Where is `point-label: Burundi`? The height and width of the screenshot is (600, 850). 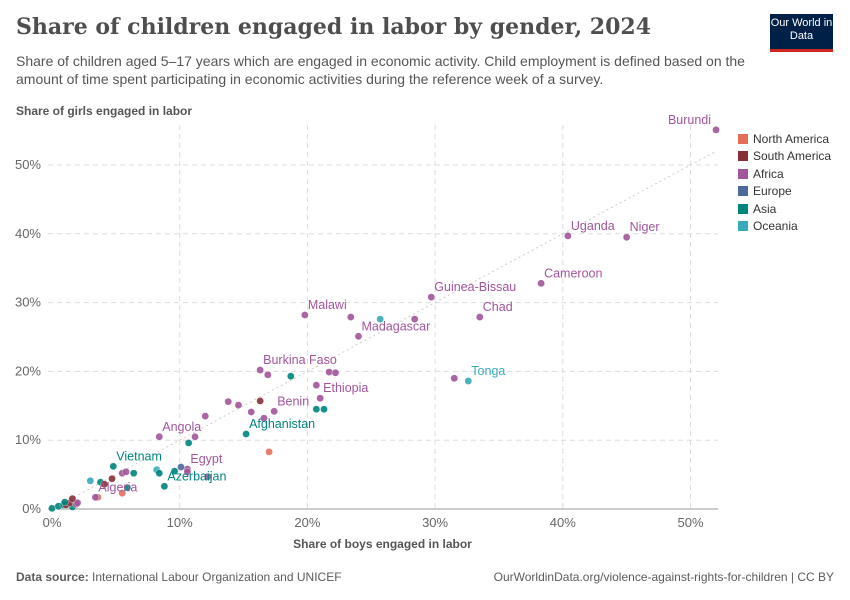 point-label: Burundi is located at coordinates (689, 120).